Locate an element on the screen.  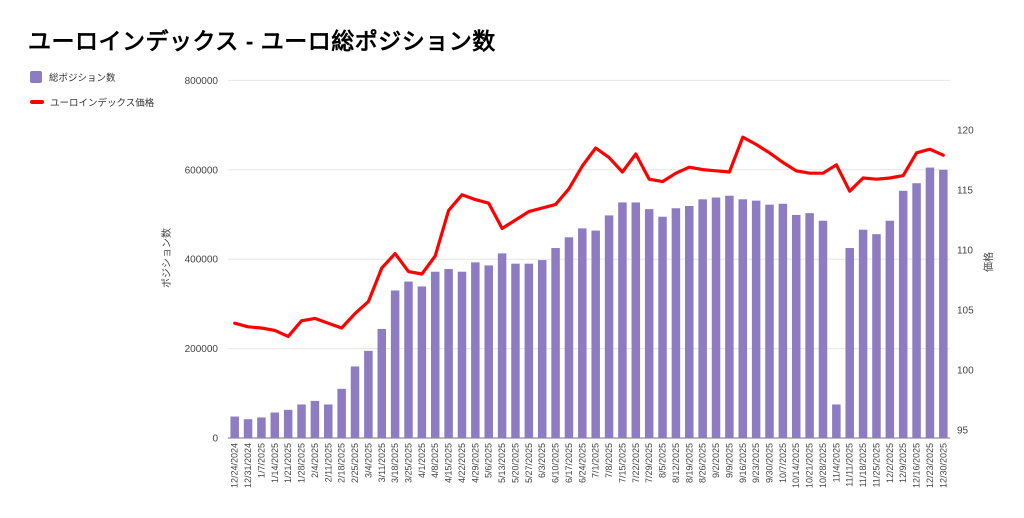
x-tick-label: 3/25/2025 is located at coordinates (409, 463).